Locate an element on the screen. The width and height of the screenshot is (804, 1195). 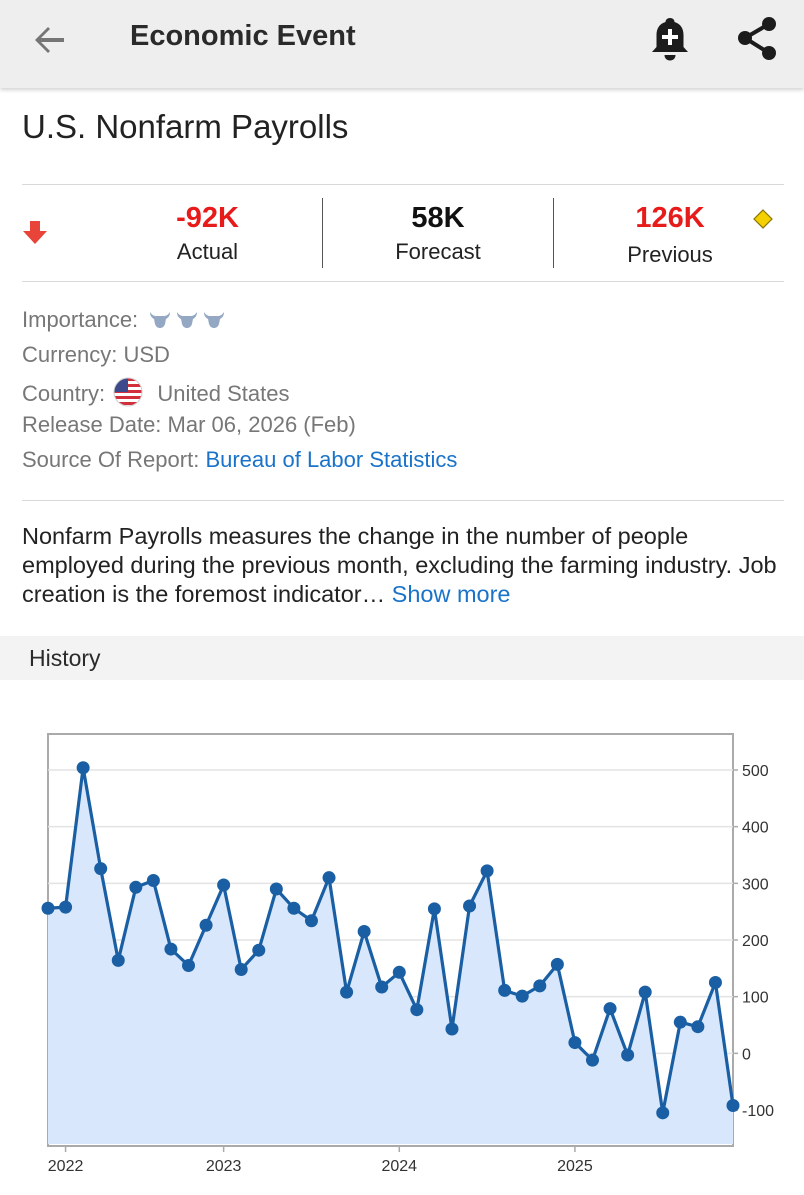
us-flag-icon is located at coordinates (128, 392).